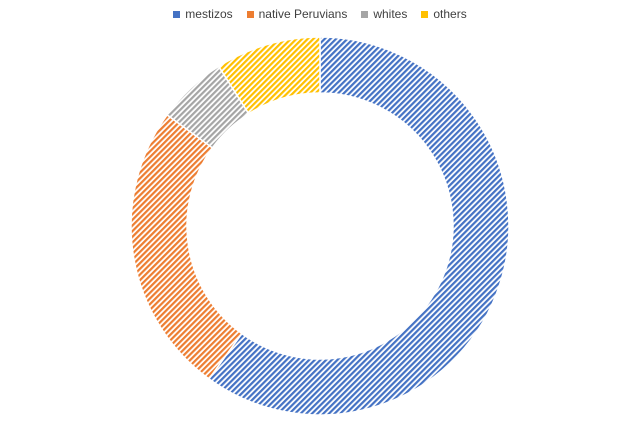  I want to click on legend-label: native Peruvians, so click(303, 14).